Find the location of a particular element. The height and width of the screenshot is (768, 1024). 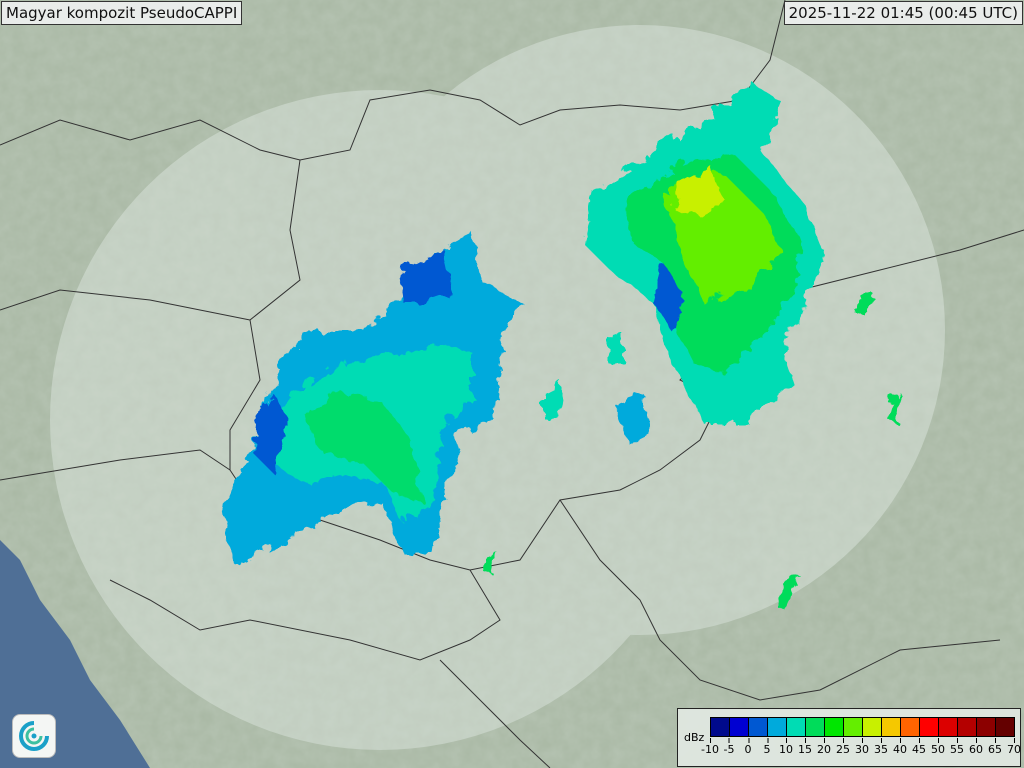

dbz-legend: dBz -10 -5 0 5 10 15 20 25 30 35 40 45 50 55 60 65 70 is located at coordinates (849, 737).